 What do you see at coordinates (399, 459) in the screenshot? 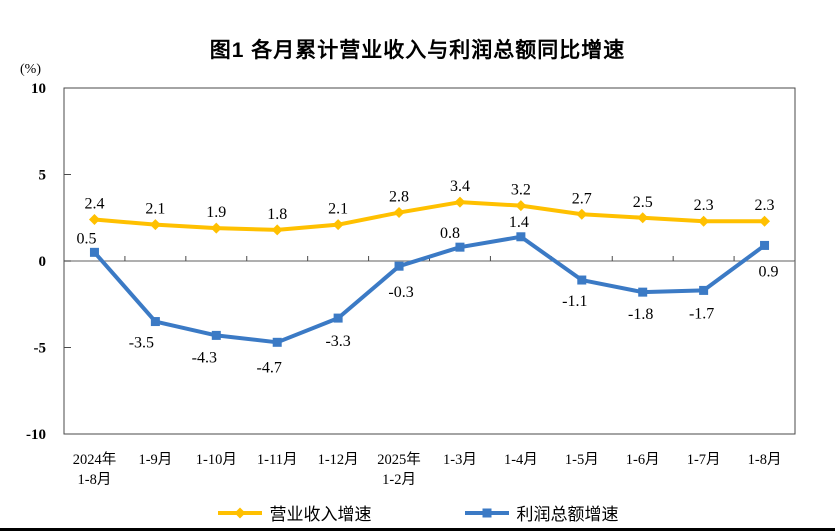
I see `x-axis-label: 2025年` at bounding box center [399, 459].